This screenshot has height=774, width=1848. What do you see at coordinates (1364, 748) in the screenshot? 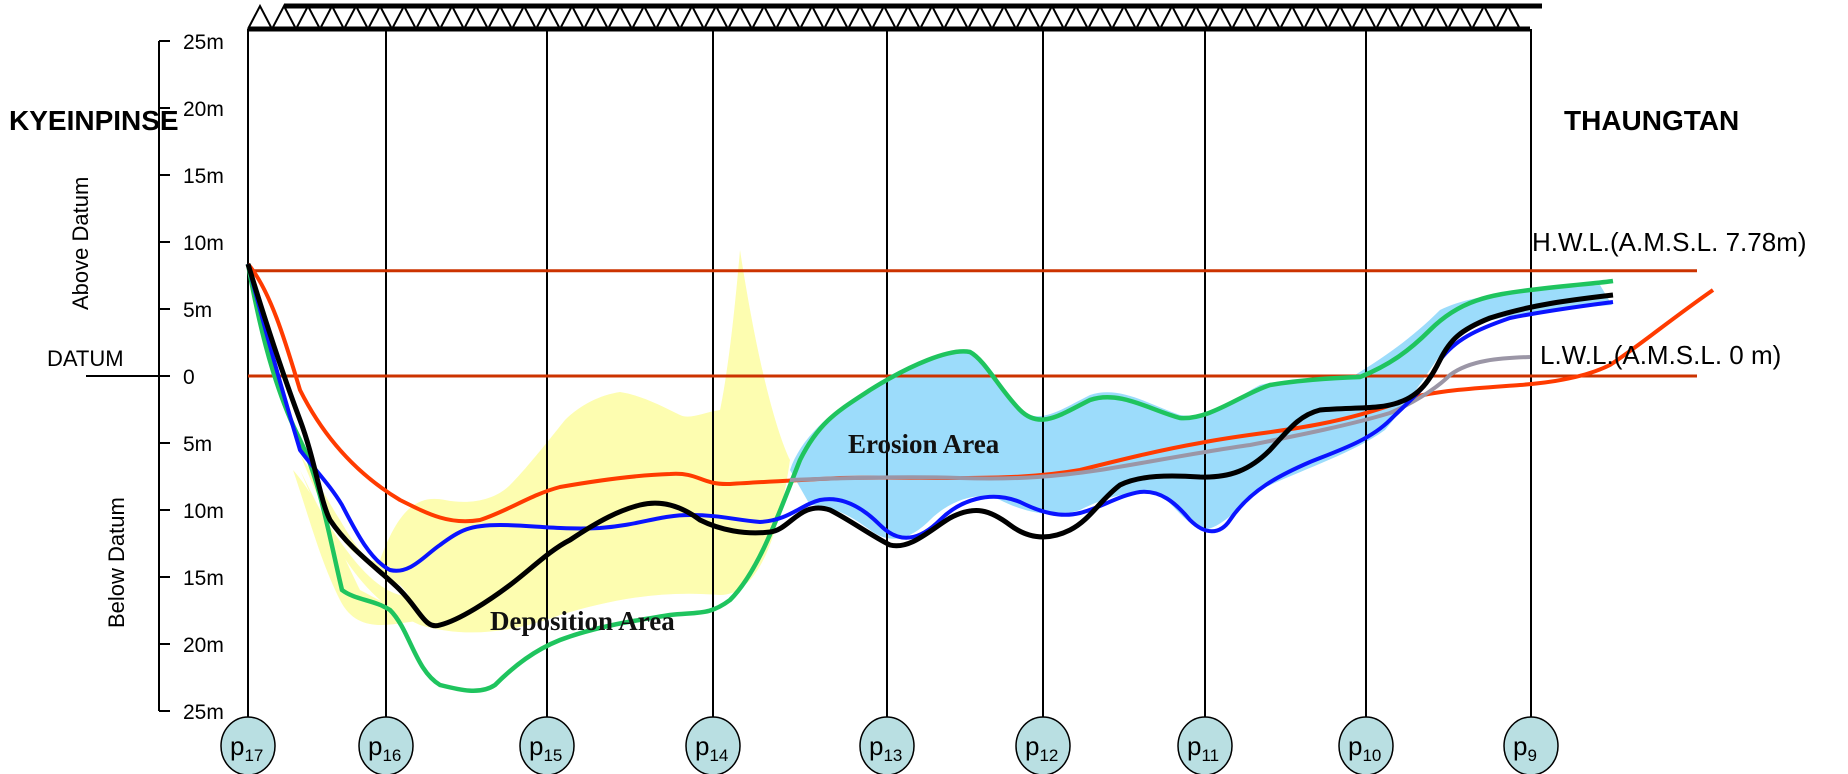
I see `pier-label: p10` at bounding box center [1364, 748].